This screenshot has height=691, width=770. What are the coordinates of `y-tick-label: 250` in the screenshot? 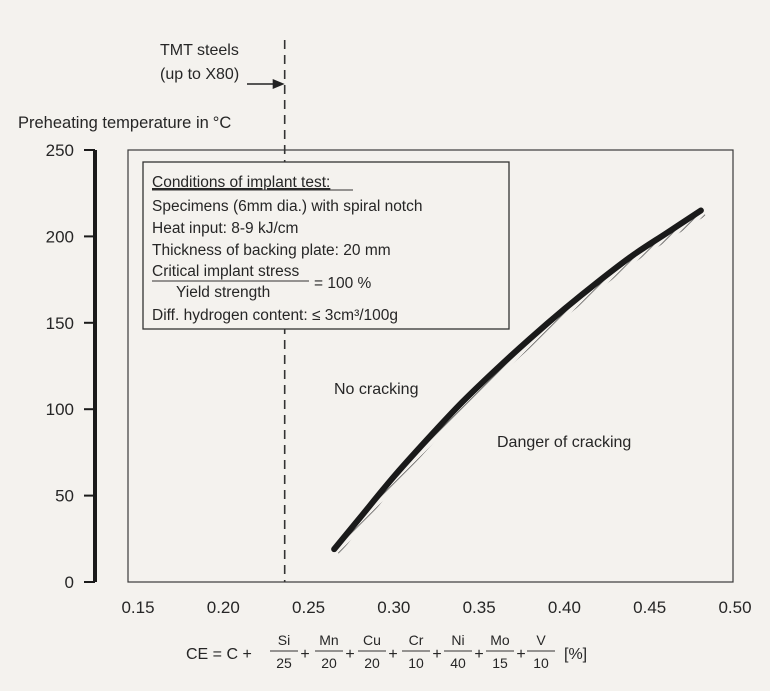 It's located at (60, 150).